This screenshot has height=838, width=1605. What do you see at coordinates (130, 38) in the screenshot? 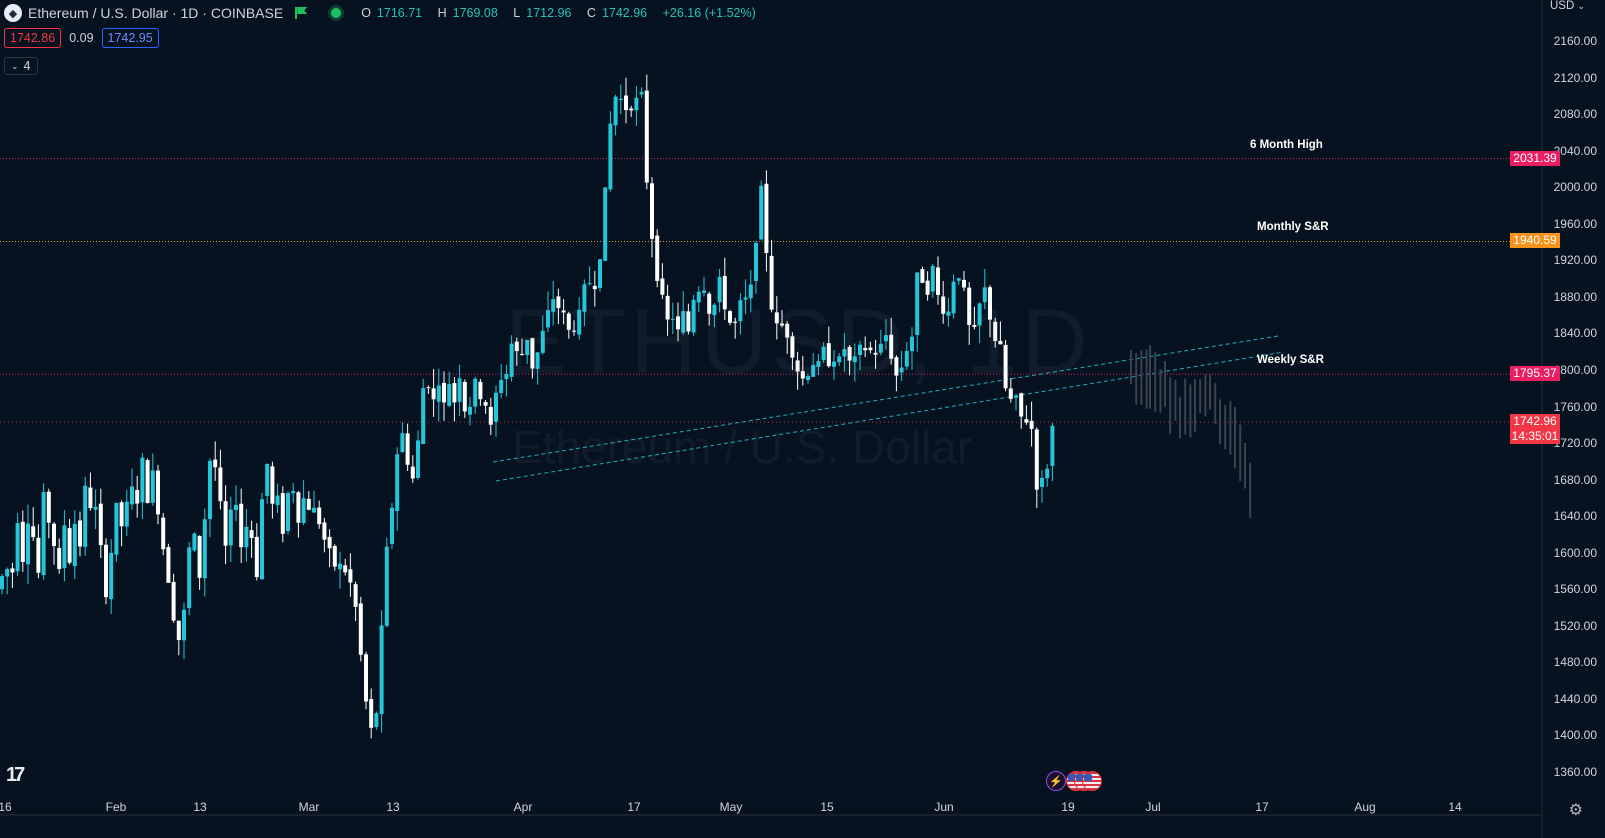
I see `buy-price-button: 1742.95` at bounding box center [130, 38].